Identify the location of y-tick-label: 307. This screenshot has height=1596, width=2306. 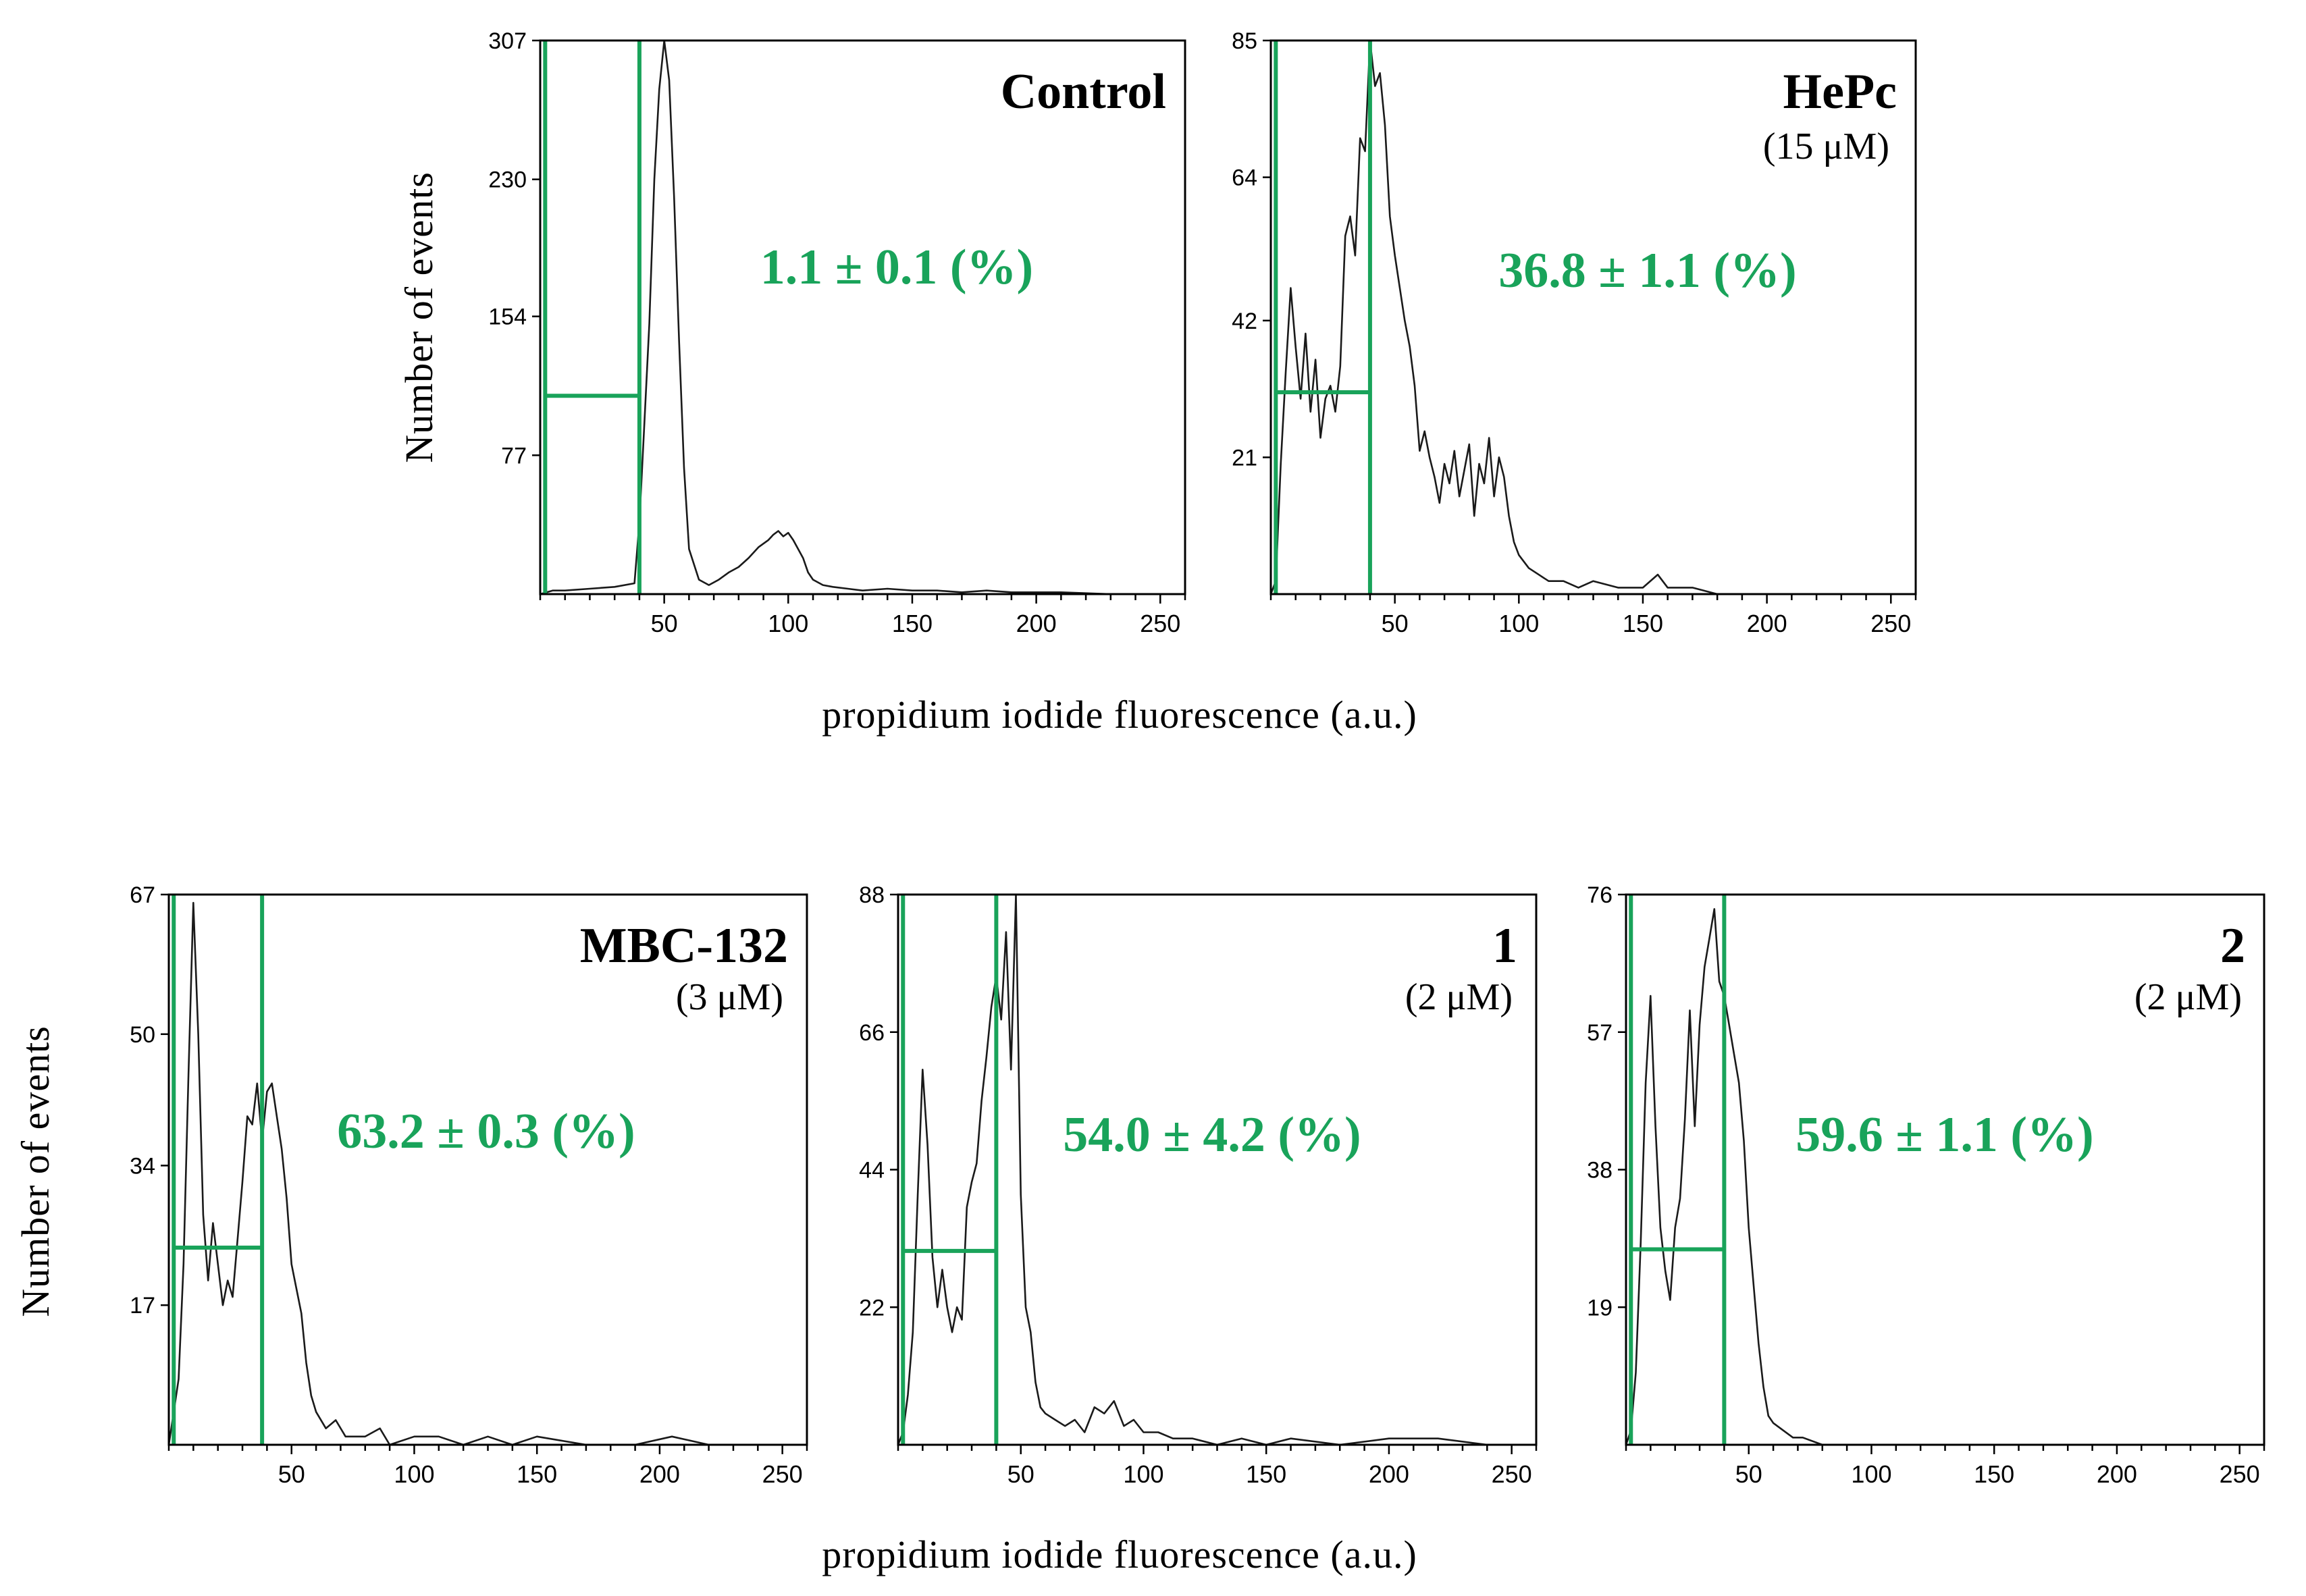
(507, 41).